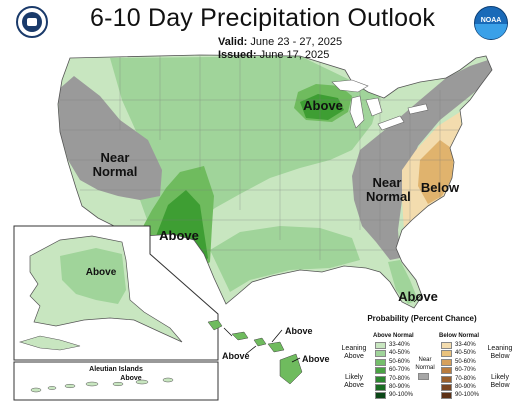 The height and width of the screenshot is (405, 525). I want to click on issued-date: June 17, 2025, so click(294, 55).